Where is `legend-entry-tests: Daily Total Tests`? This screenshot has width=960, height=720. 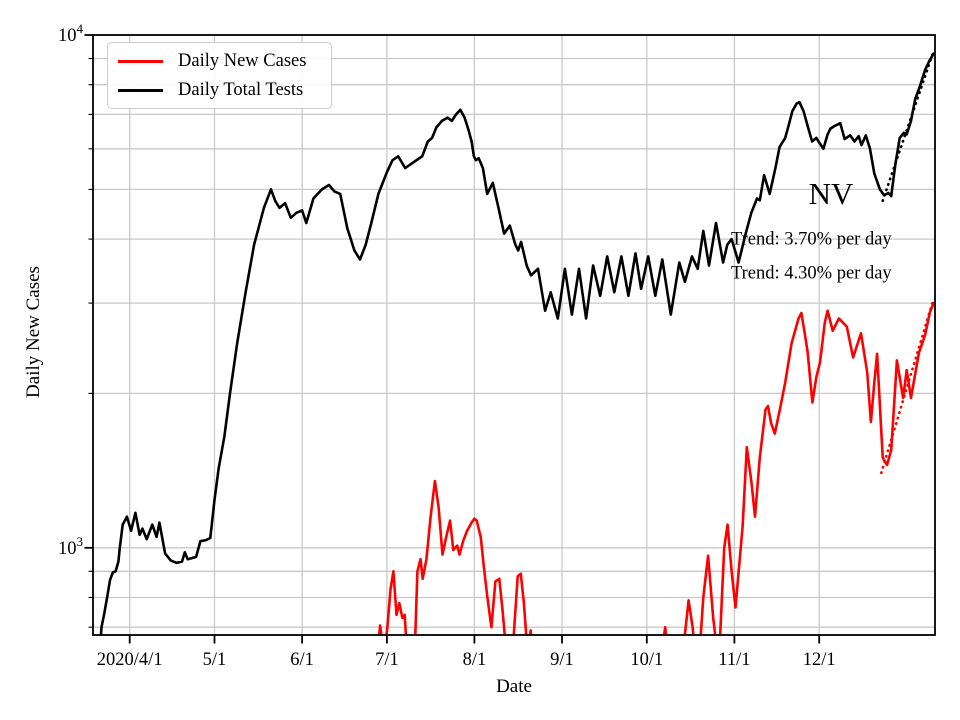
legend-entry-tests: Daily Total Tests is located at coordinates (219, 90).